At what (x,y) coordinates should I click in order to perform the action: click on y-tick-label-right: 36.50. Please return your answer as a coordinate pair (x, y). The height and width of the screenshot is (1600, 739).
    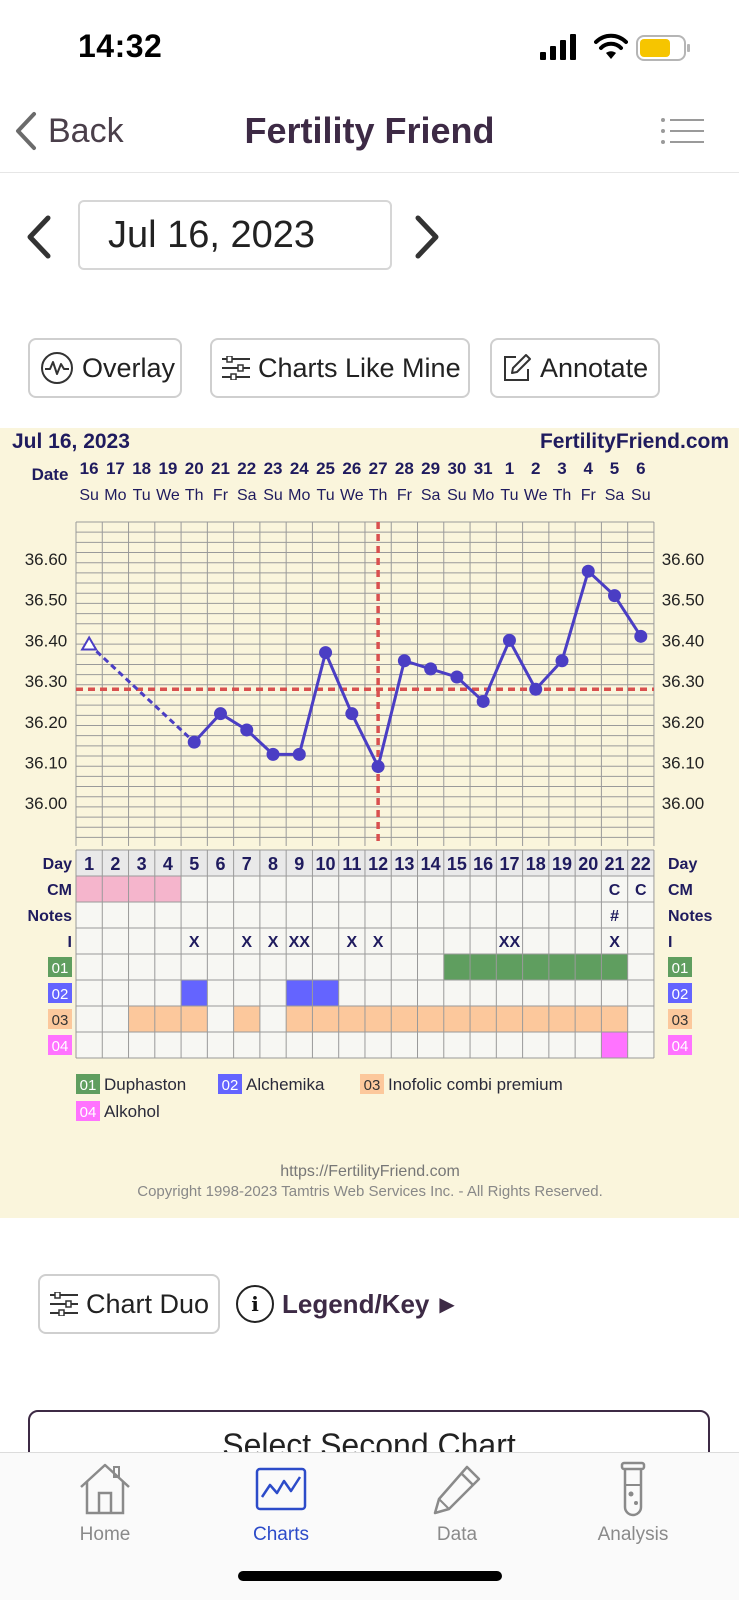
    Looking at the image, I should click on (683, 600).